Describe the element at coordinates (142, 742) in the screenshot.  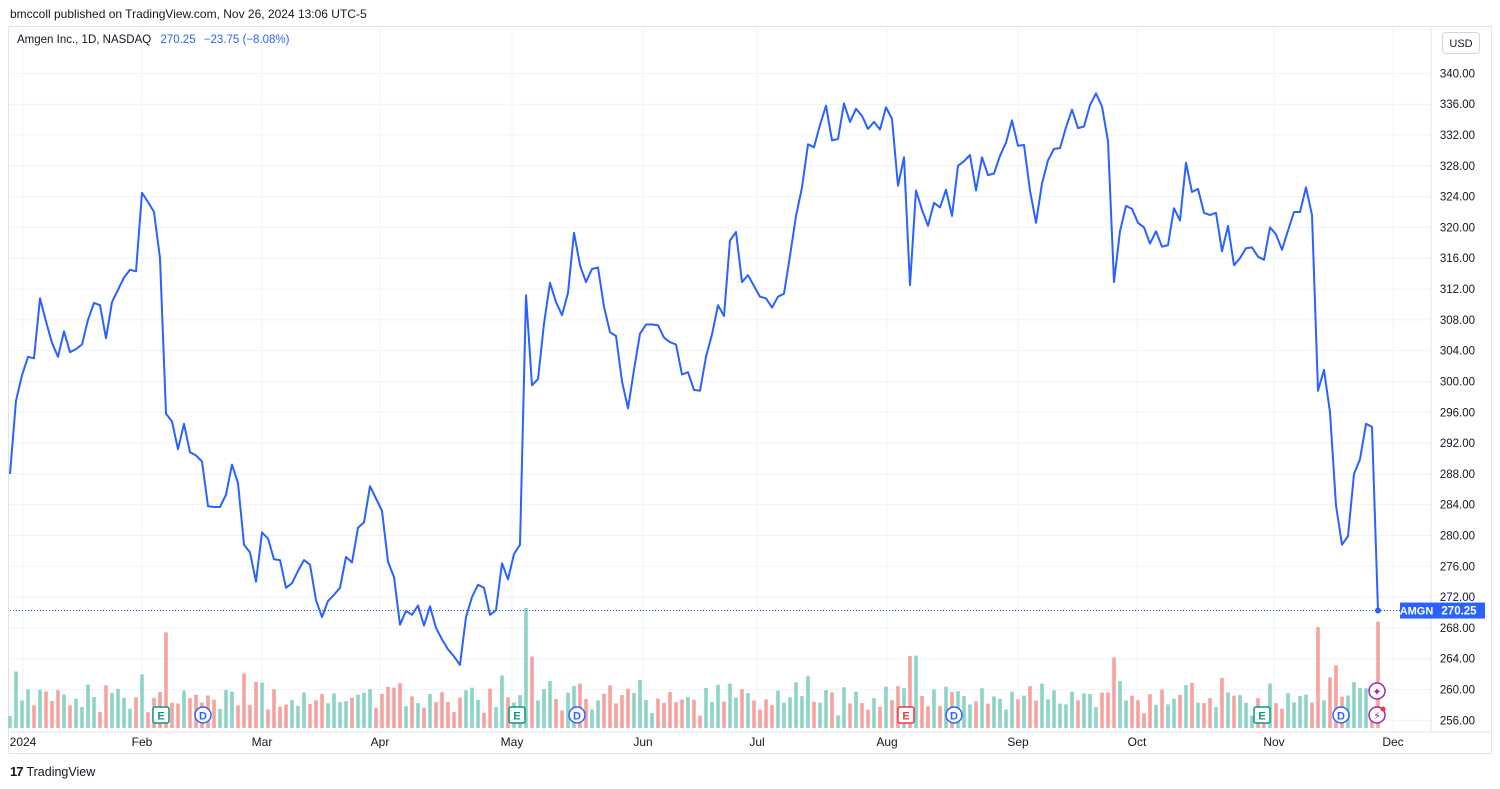
I see `x-tick-label: Feb` at that location.